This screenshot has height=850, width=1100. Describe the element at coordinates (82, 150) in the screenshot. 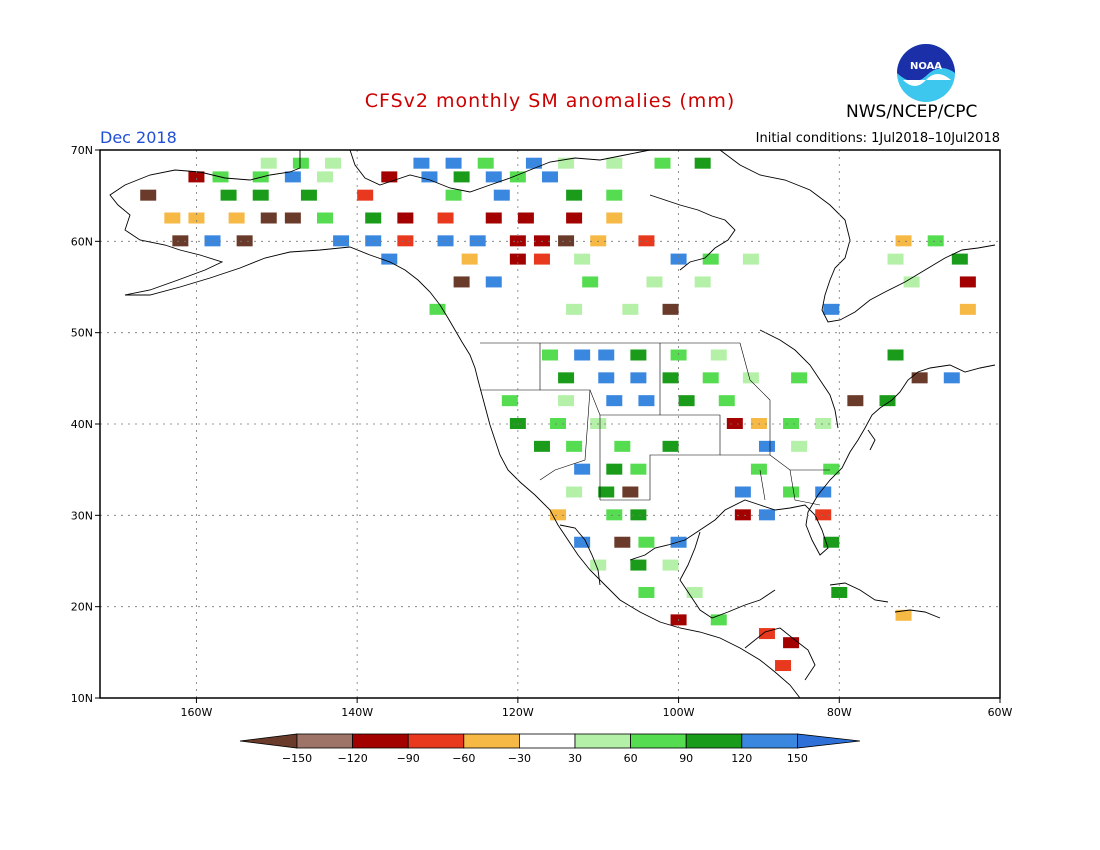

I see `lat-tick-label: 70N` at that location.